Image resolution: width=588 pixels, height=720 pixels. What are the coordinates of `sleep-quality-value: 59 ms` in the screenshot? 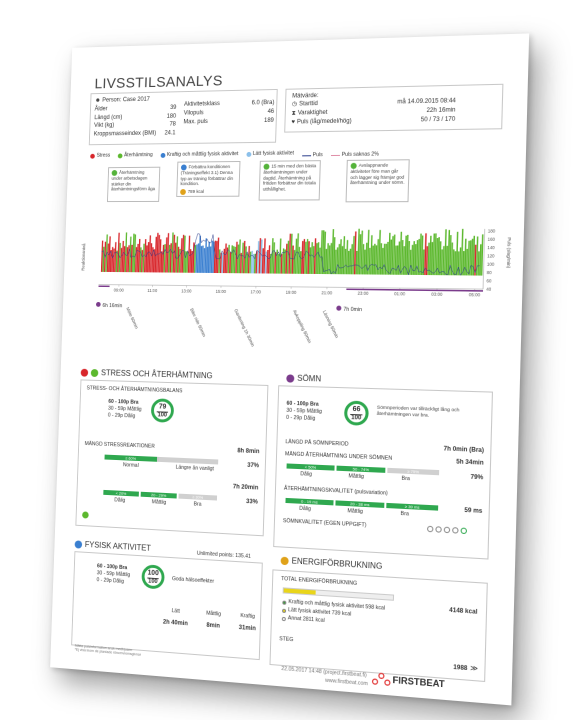 It's located at (473, 511).